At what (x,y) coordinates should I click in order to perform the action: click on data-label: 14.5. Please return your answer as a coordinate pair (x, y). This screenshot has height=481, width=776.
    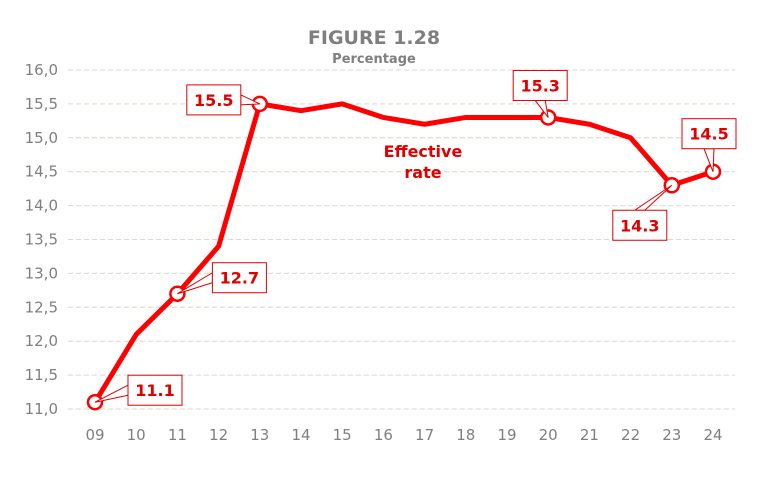
    Looking at the image, I should click on (708, 134).